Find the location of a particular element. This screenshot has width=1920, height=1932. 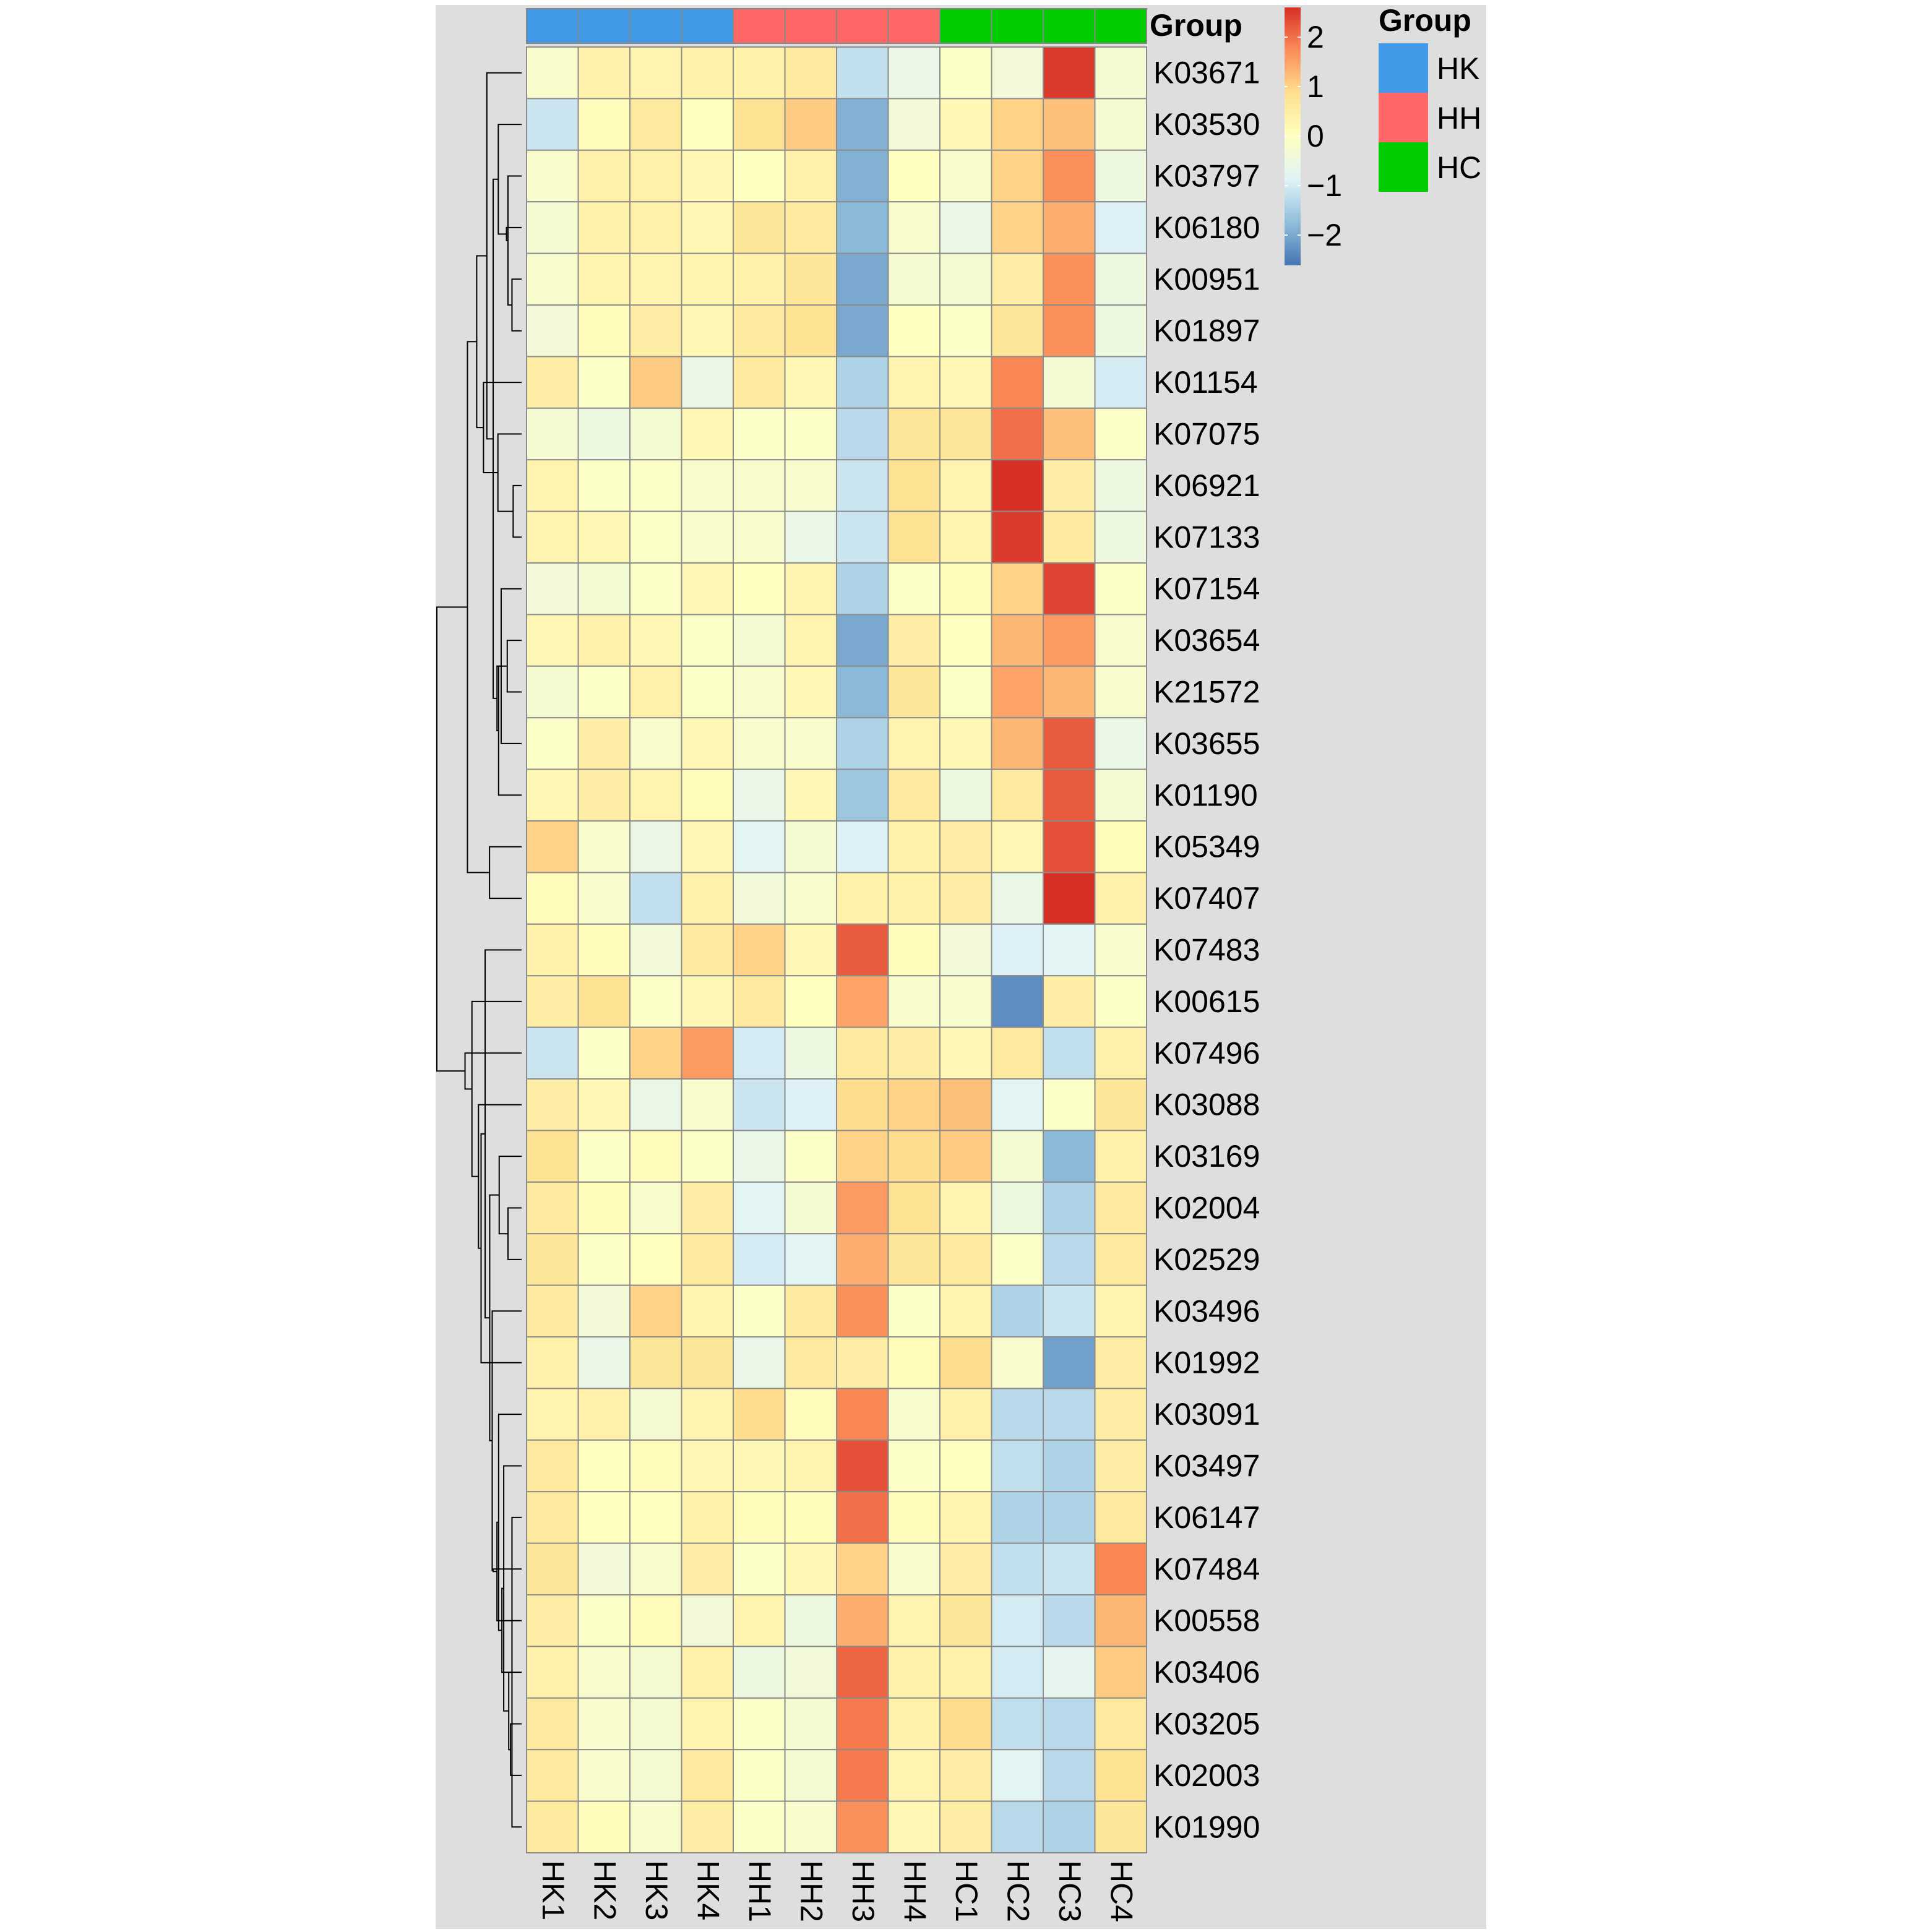

group-legend: HK HH HC is located at coordinates (1430, 117).